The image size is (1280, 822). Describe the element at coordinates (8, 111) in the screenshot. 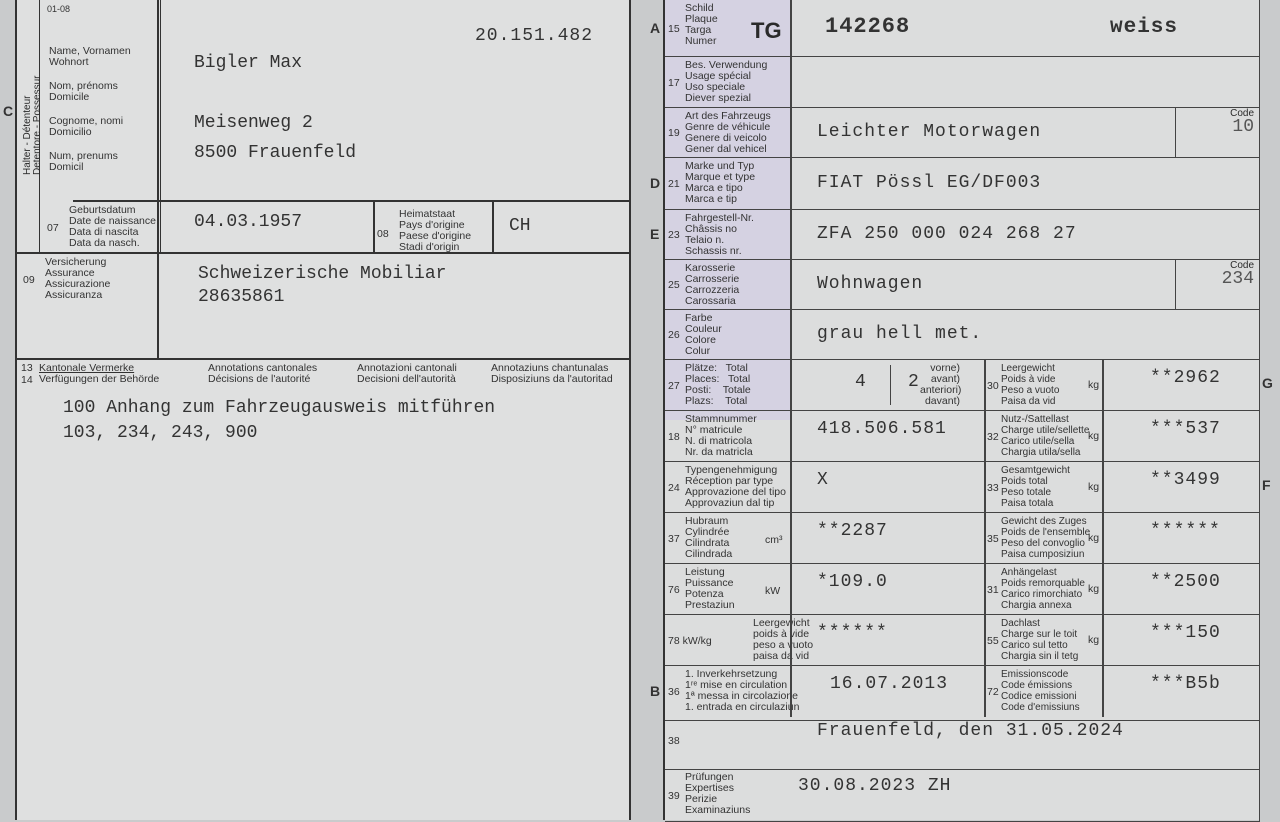

I see `section-letter-c: C` at that location.